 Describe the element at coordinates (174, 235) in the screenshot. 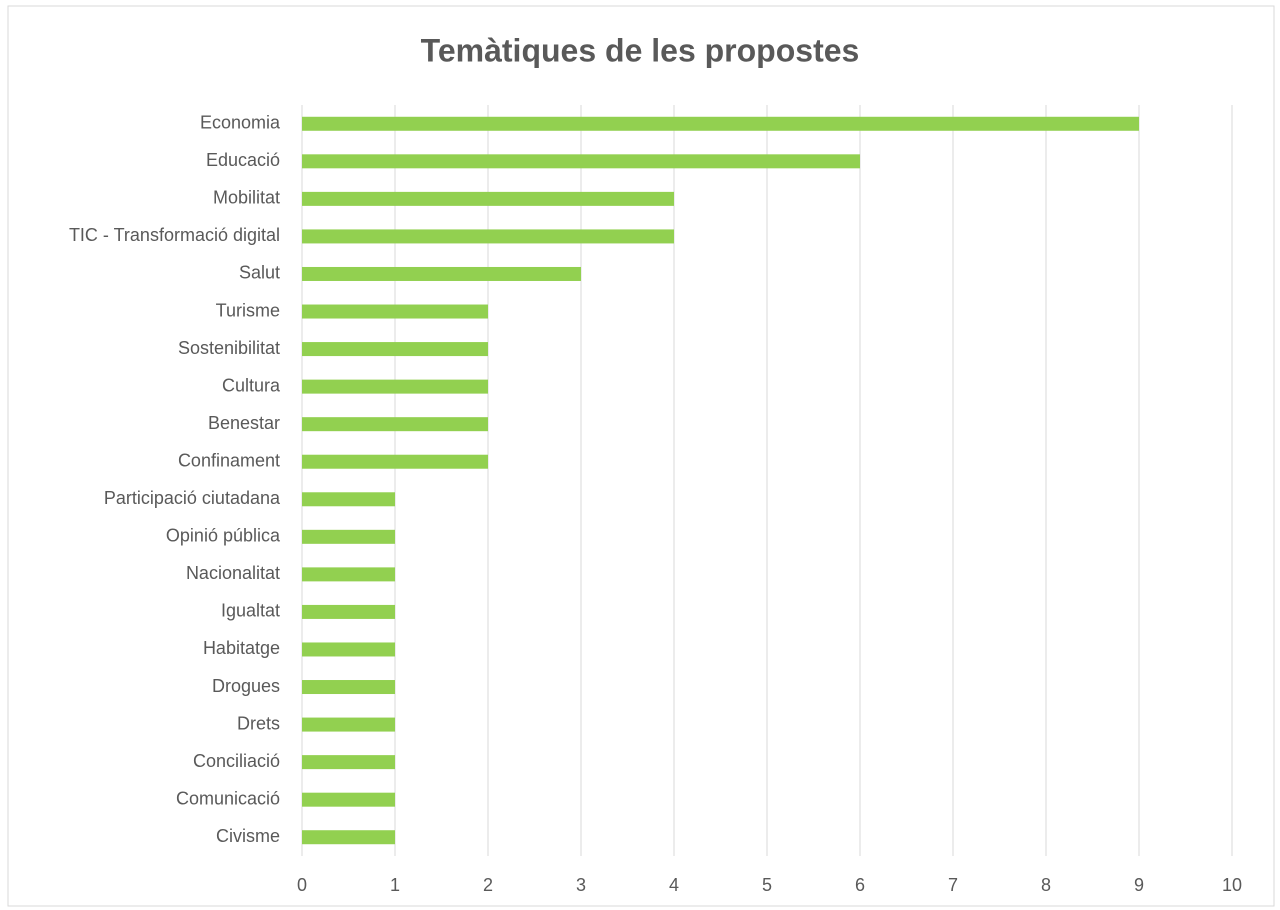

I see `y-tick-label: TIC - Transformació digital` at that location.